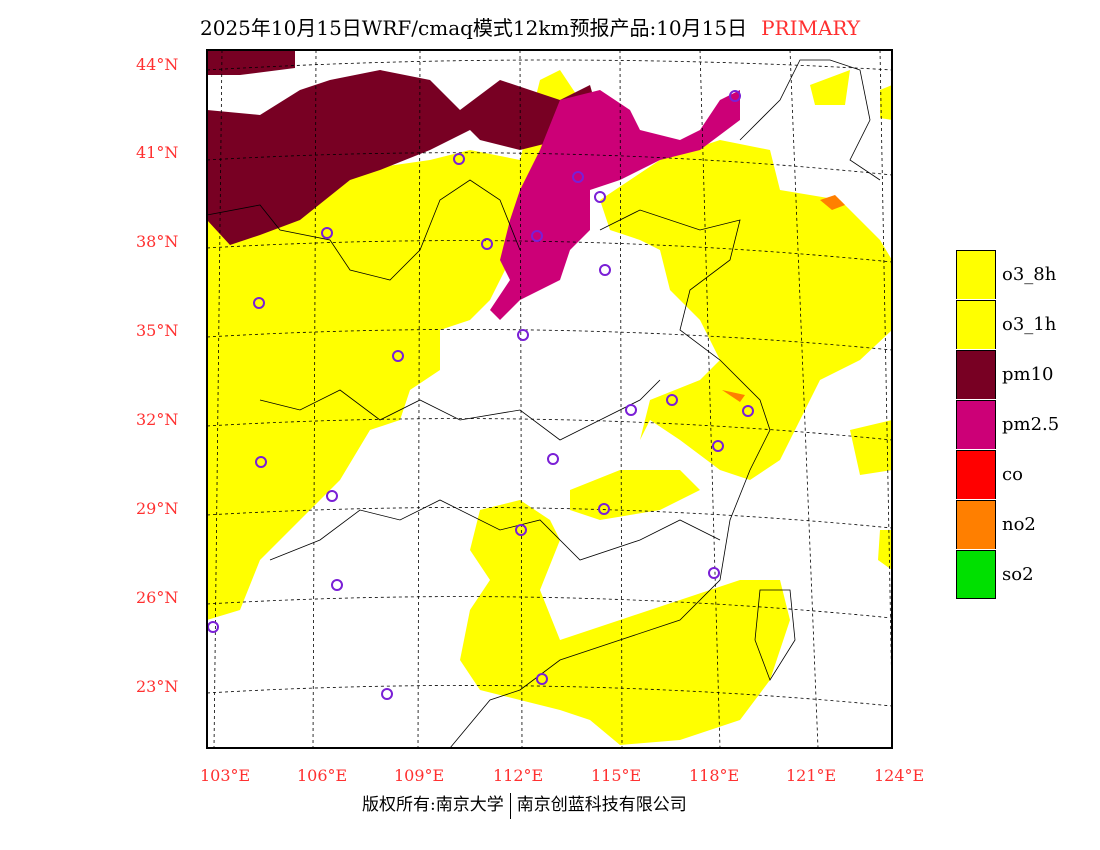  What do you see at coordinates (518, 775) in the screenshot?
I see `lon-label: 112°E` at bounding box center [518, 775].